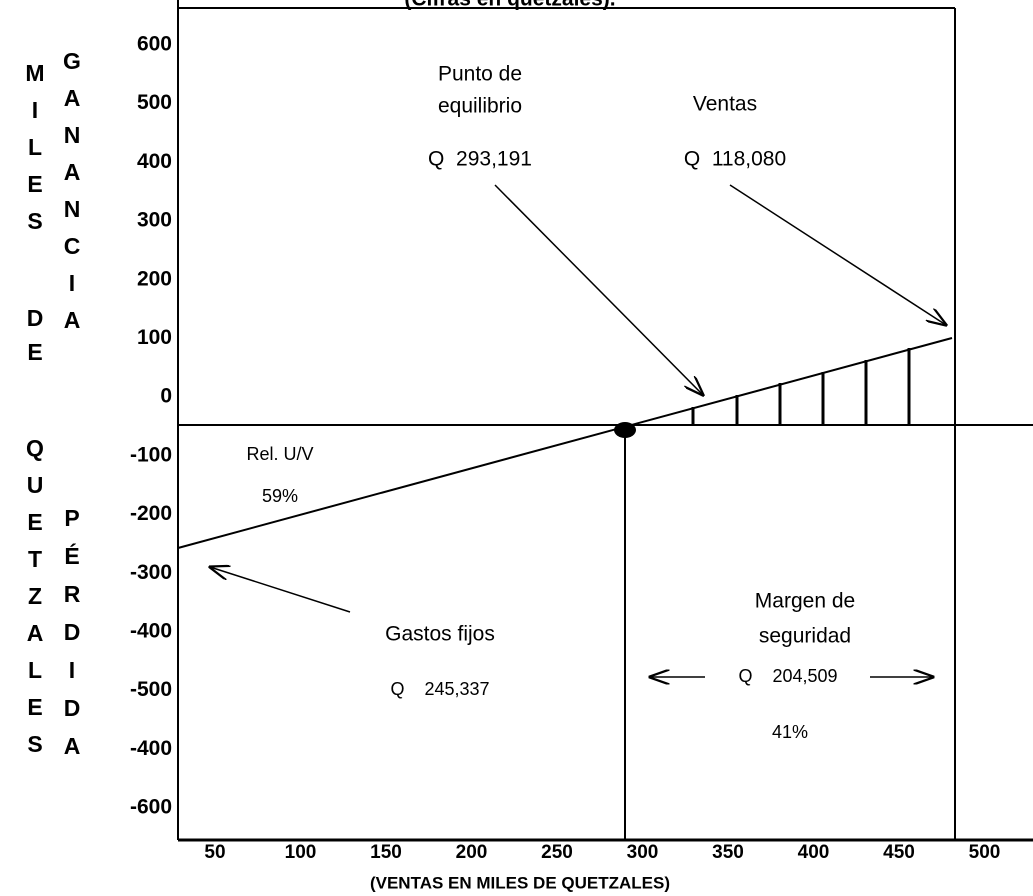 The height and width of the screenshot is (896, 1033). What do you see at coordinates (787, 676) in the screenshot?
I see `annotation: Q 204,509` at bounding box center [787, 676].